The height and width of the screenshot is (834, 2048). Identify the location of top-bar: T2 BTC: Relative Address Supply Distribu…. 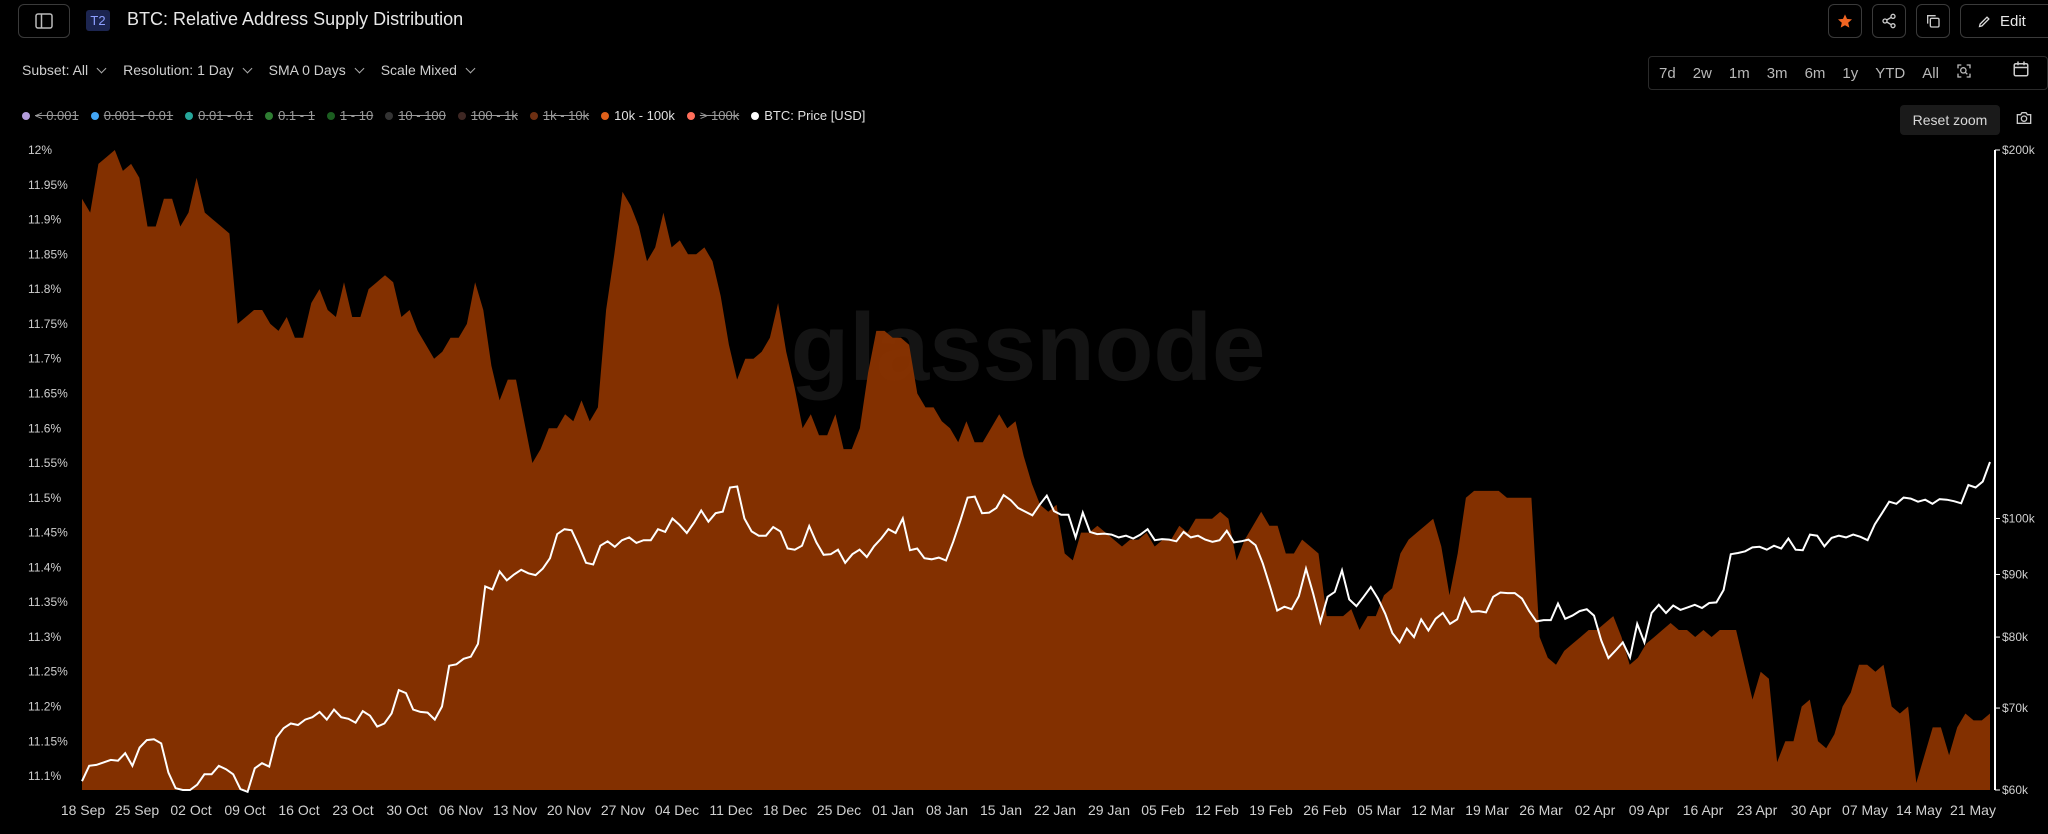
(1024, 21).